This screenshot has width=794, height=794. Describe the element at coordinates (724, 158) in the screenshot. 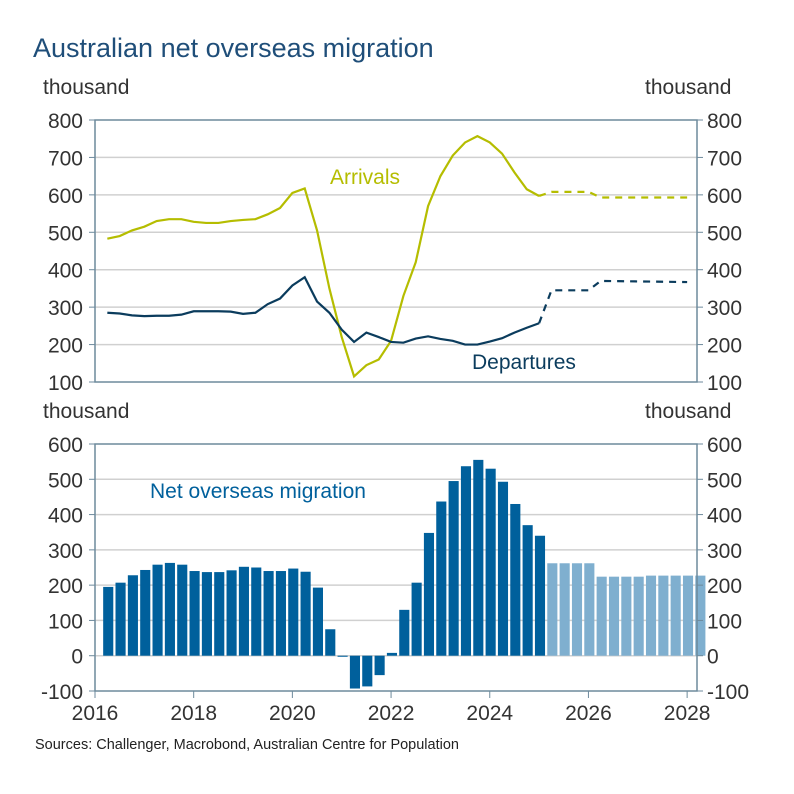

I see `y-tick-label-right: 700` at that location.